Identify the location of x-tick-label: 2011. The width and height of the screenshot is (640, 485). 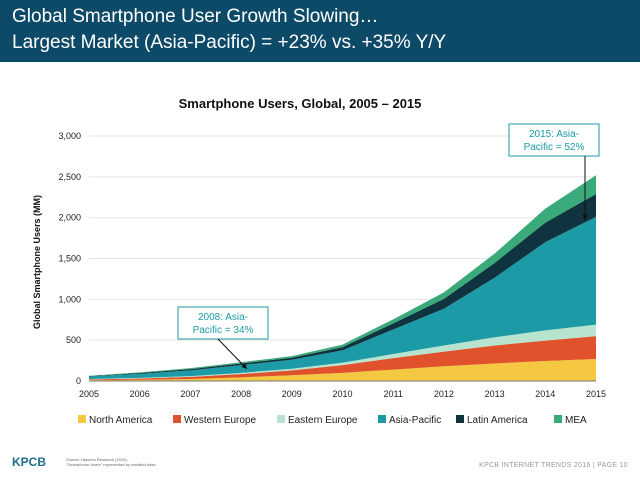
(393, 394).